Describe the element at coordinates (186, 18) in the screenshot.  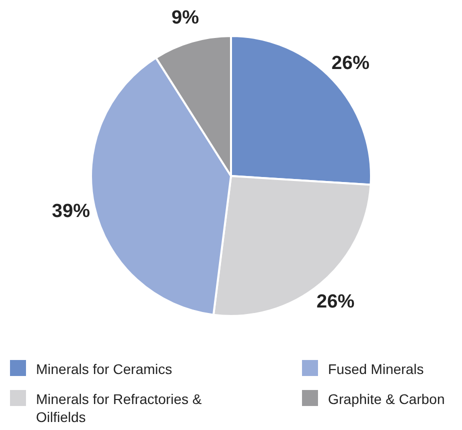
I see `data-label: 9%` at that location.